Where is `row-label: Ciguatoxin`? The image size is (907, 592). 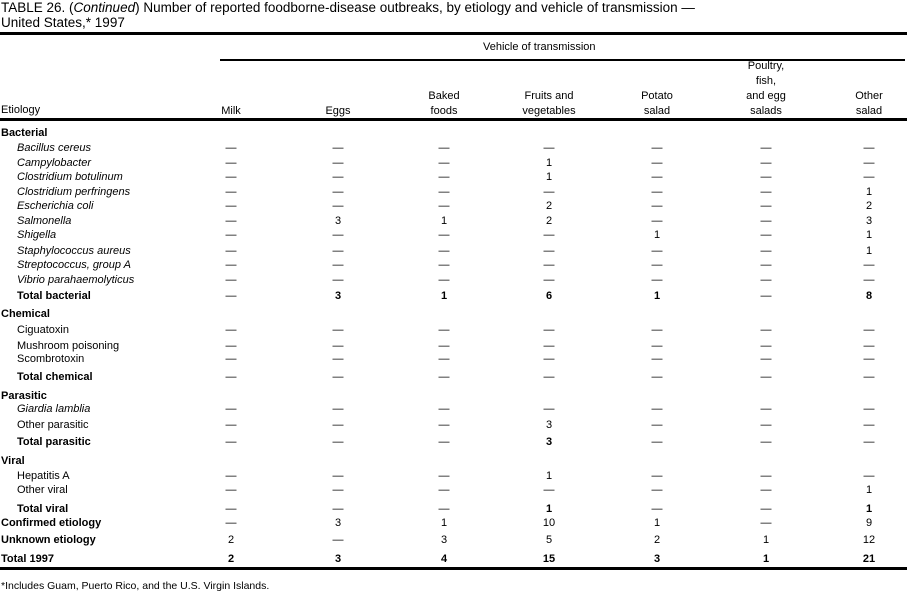
row-label: Ciguatoxin is located at coordinates (43, 330).